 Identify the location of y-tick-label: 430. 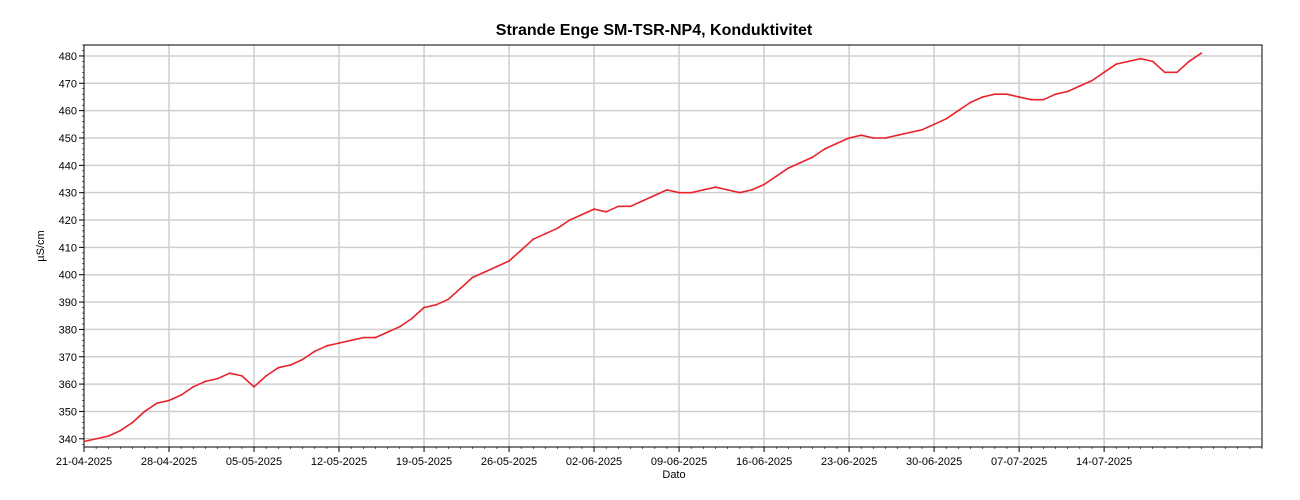
(68, 194).